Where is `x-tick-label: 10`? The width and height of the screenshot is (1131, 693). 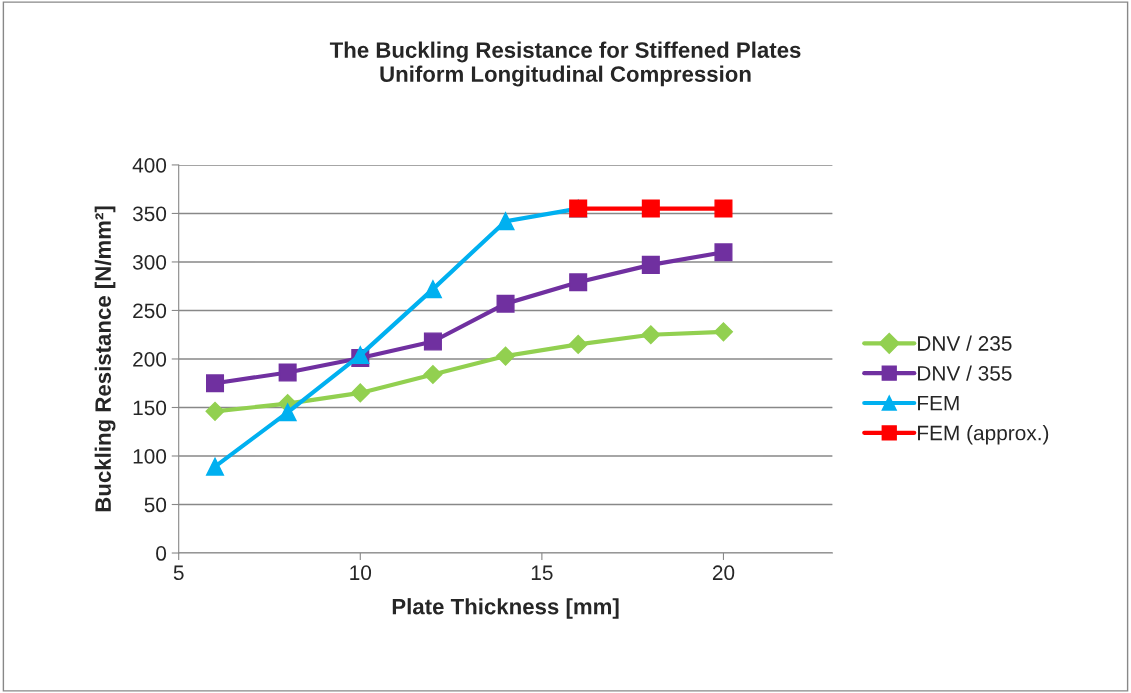 x-tick-label: 10 is located at coordinates (361, 573).